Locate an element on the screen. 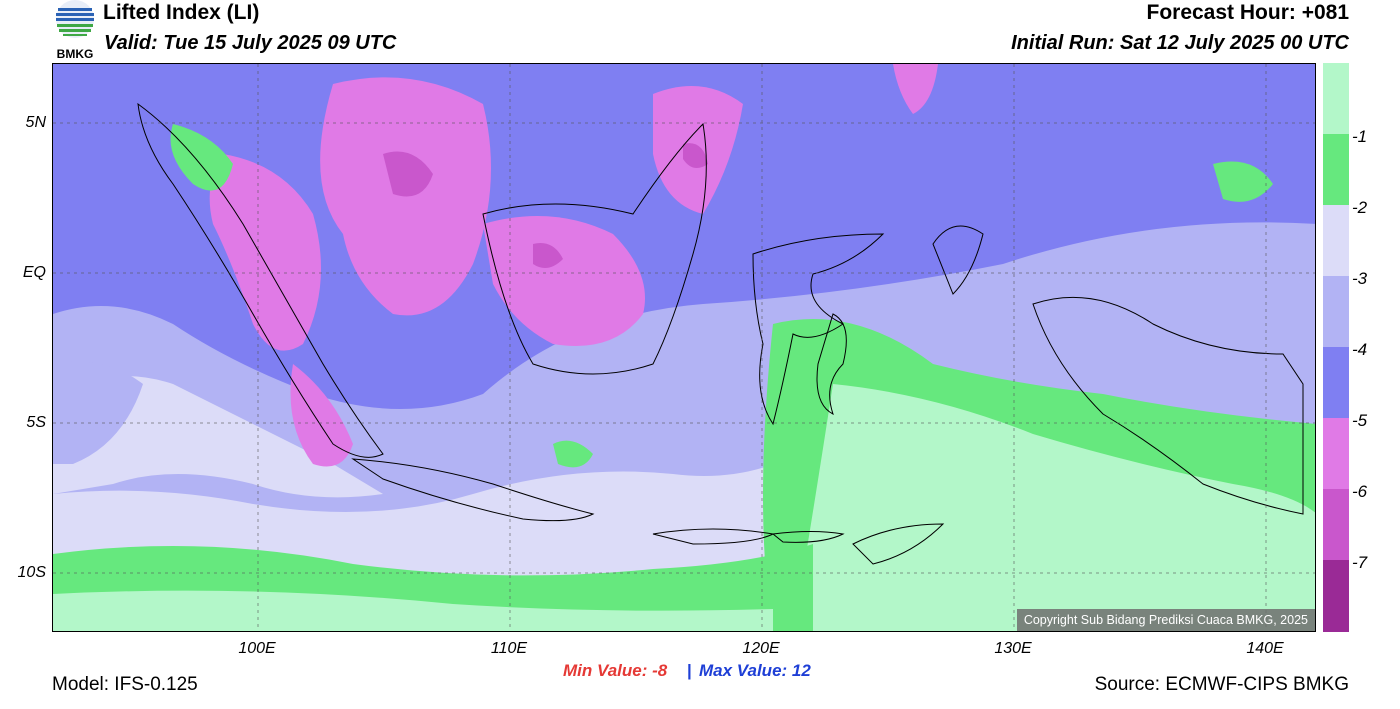 This screenshot has height=709, width=1400. initial-run: Initial Run: Sat 12 July 2025 00 UTC is located at coordinates (1180, 43).